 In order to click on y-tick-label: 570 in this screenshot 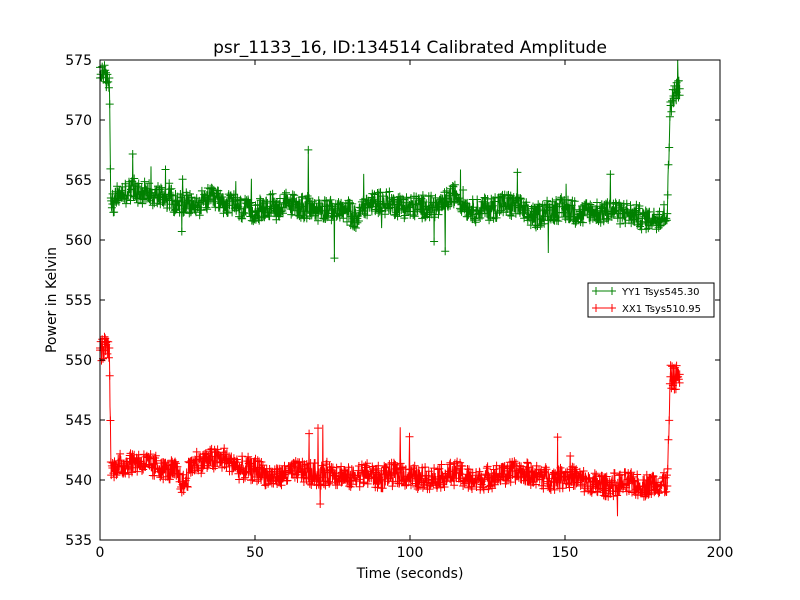, I will do `click(78, 121)`.